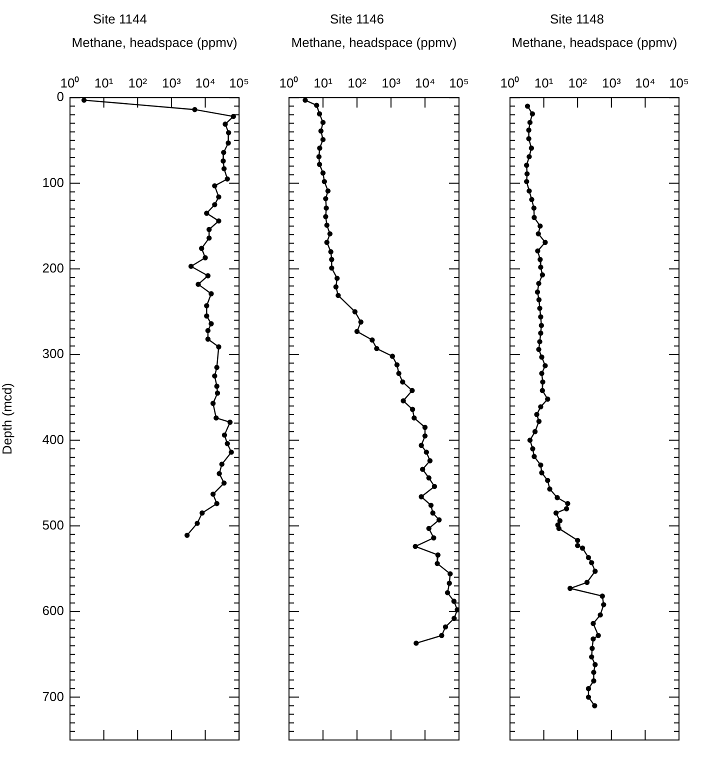 This screenshot has height=765, width=706. I want to click on y-tick-label: 0, so click(60, 96).